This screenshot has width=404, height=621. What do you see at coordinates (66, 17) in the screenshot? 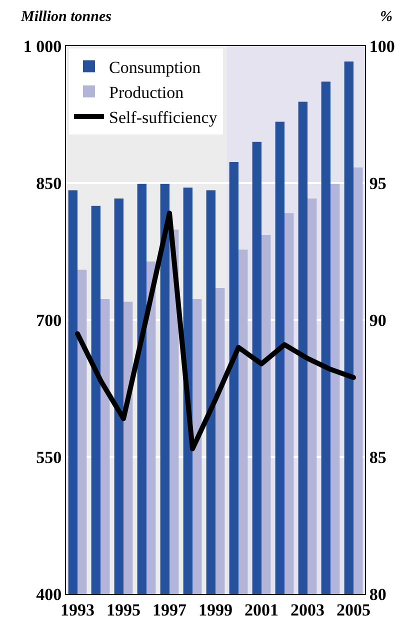
I see `y-axis-title: Million tonnes` at bounding box center [66, 17].